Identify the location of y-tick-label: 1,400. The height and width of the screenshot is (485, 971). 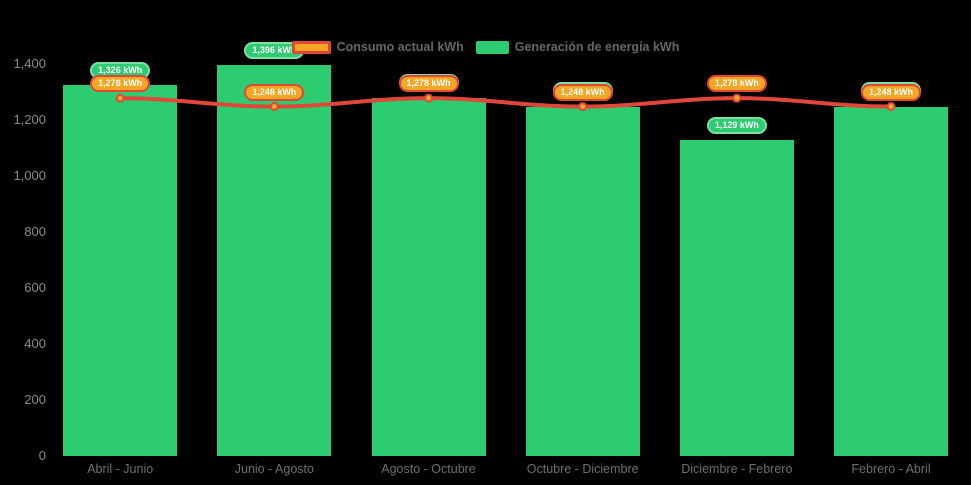
(29, 63).